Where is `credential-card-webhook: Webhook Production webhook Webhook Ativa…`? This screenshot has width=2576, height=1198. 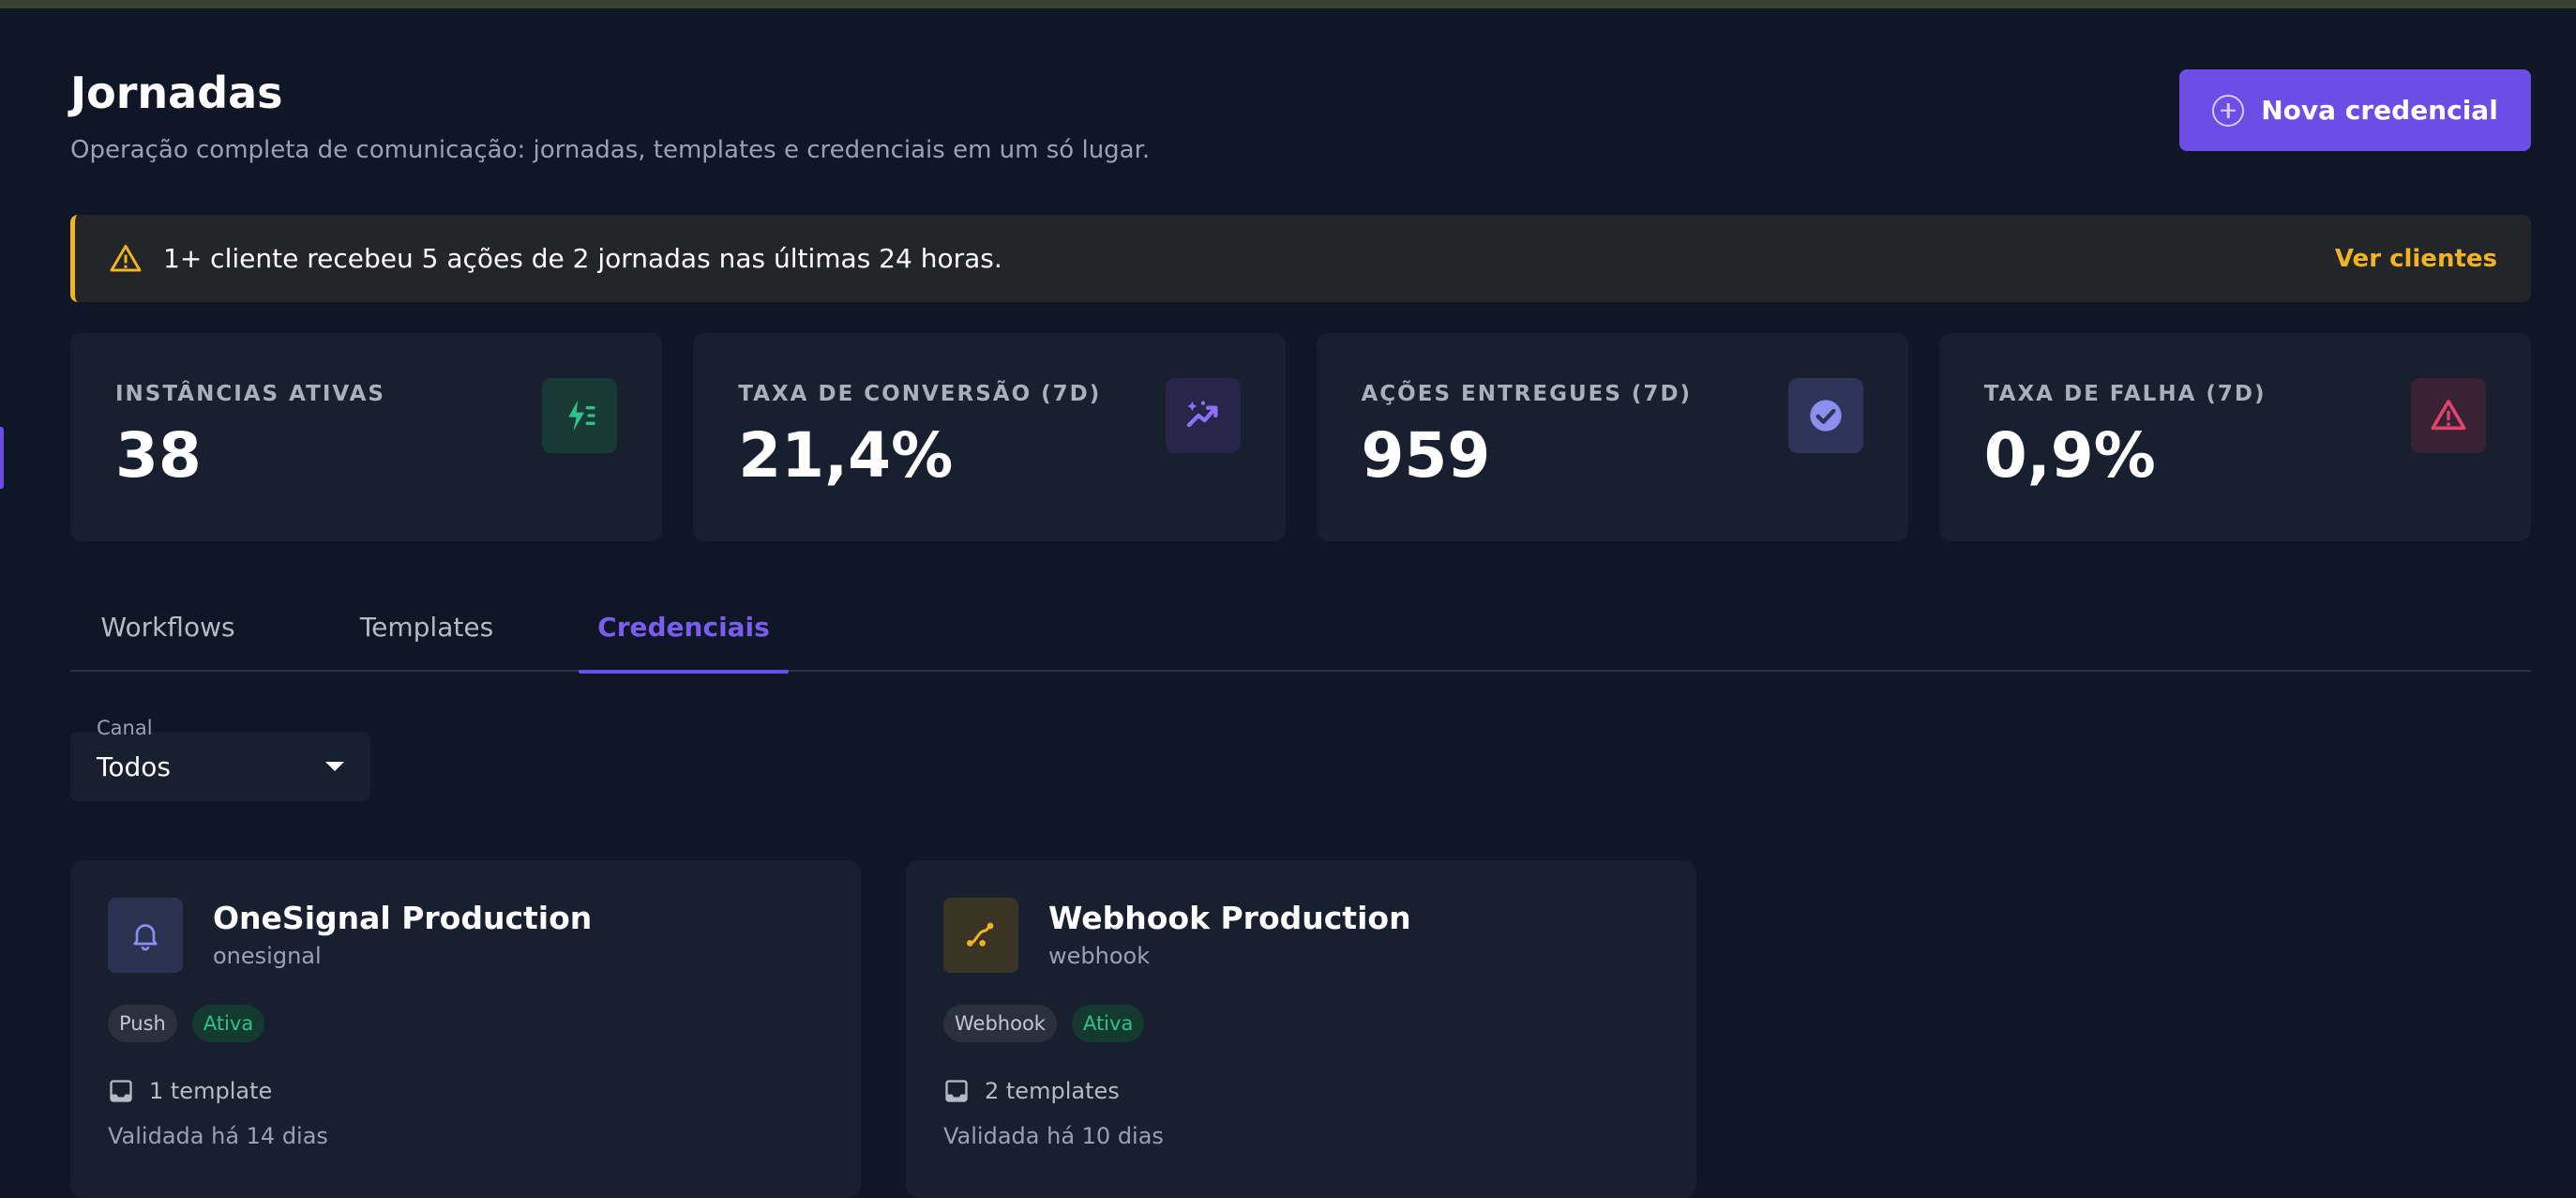
credential-card-webhook: Webhook Production webhook Webhook Ativa… is located at coordinates (1301, 1029).